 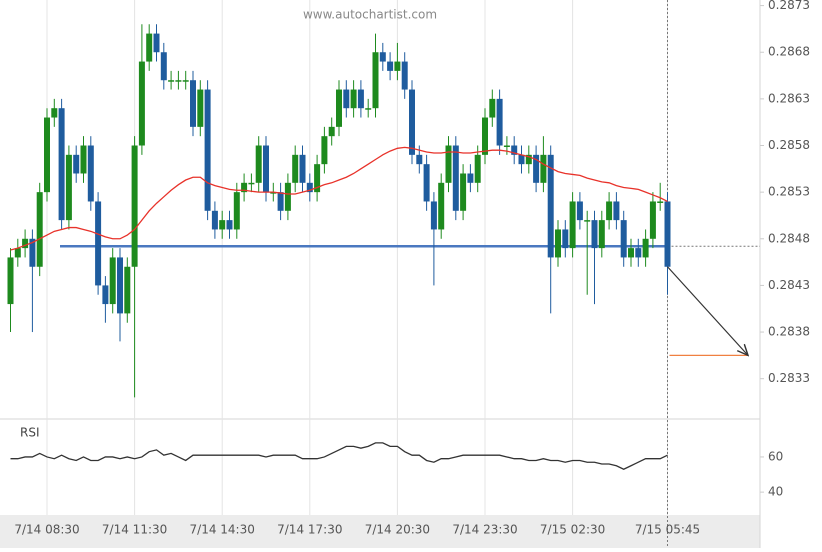 What do you see at coordinates (339, 456) in the screenshot?
I see `rsi-line` at bounding box center [339, 456].